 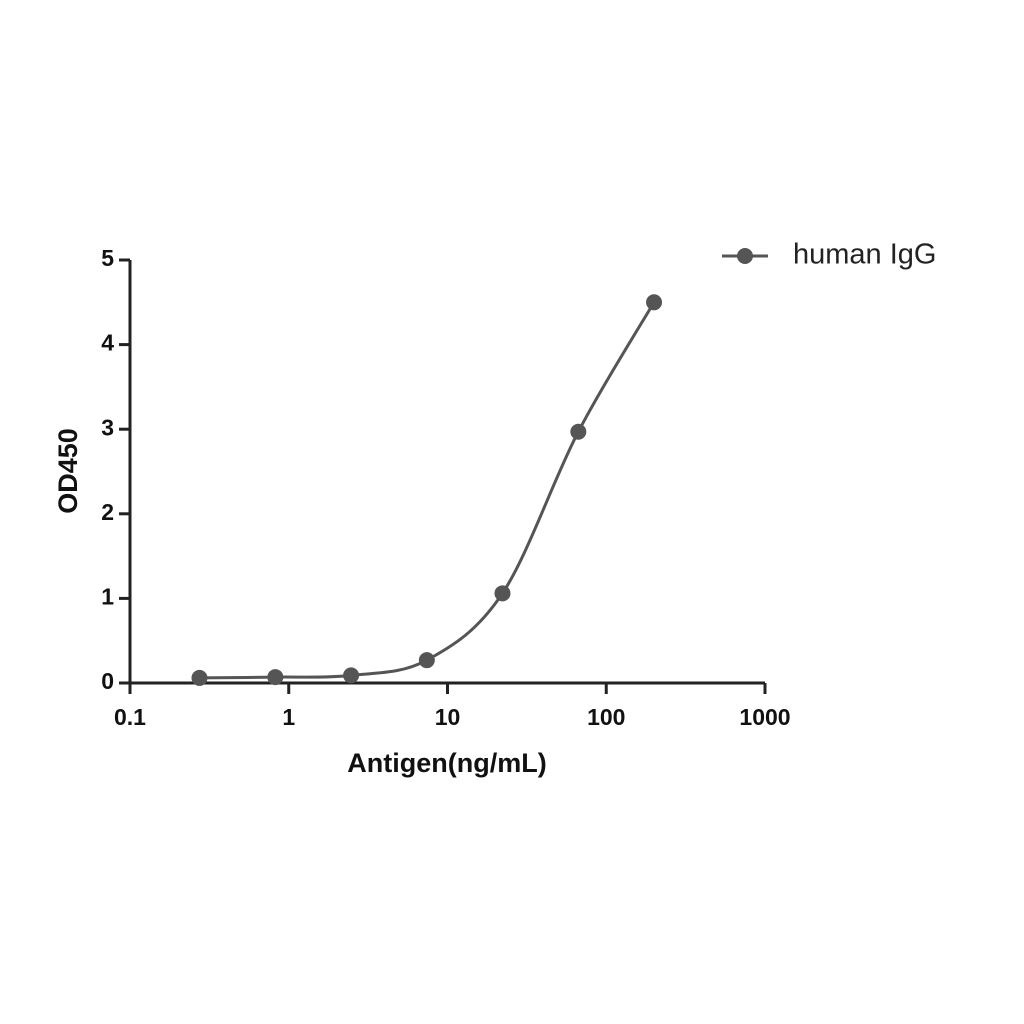 What do you see at coordinates (107, 681) in the screenshot?
I see `y-tick-label: 0` at bounding box center [107, 681].